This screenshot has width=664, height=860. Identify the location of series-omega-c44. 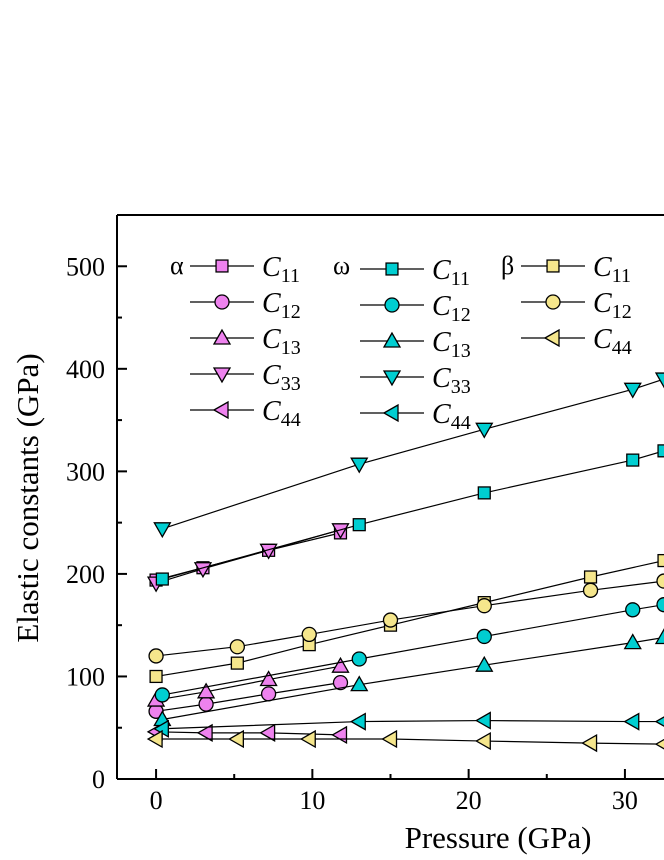
(408, 724).